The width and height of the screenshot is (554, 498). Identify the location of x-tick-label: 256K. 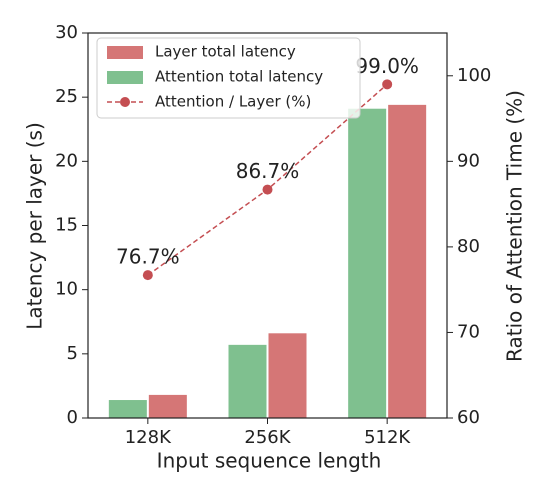
(267, 437).